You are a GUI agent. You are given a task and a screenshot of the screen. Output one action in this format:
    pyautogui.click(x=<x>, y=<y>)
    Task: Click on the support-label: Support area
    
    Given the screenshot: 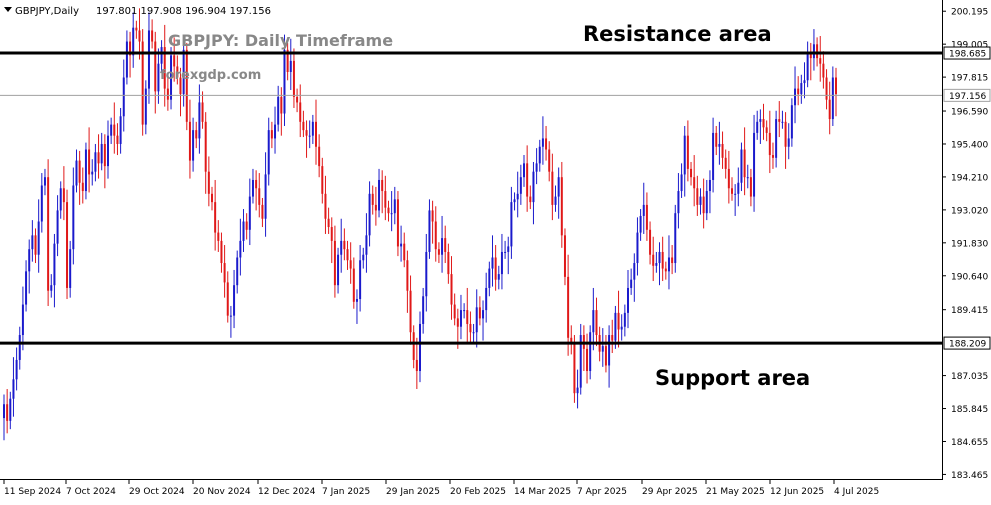 What is the action you would take?
    pyautogui.click(x=732, y=378)
    